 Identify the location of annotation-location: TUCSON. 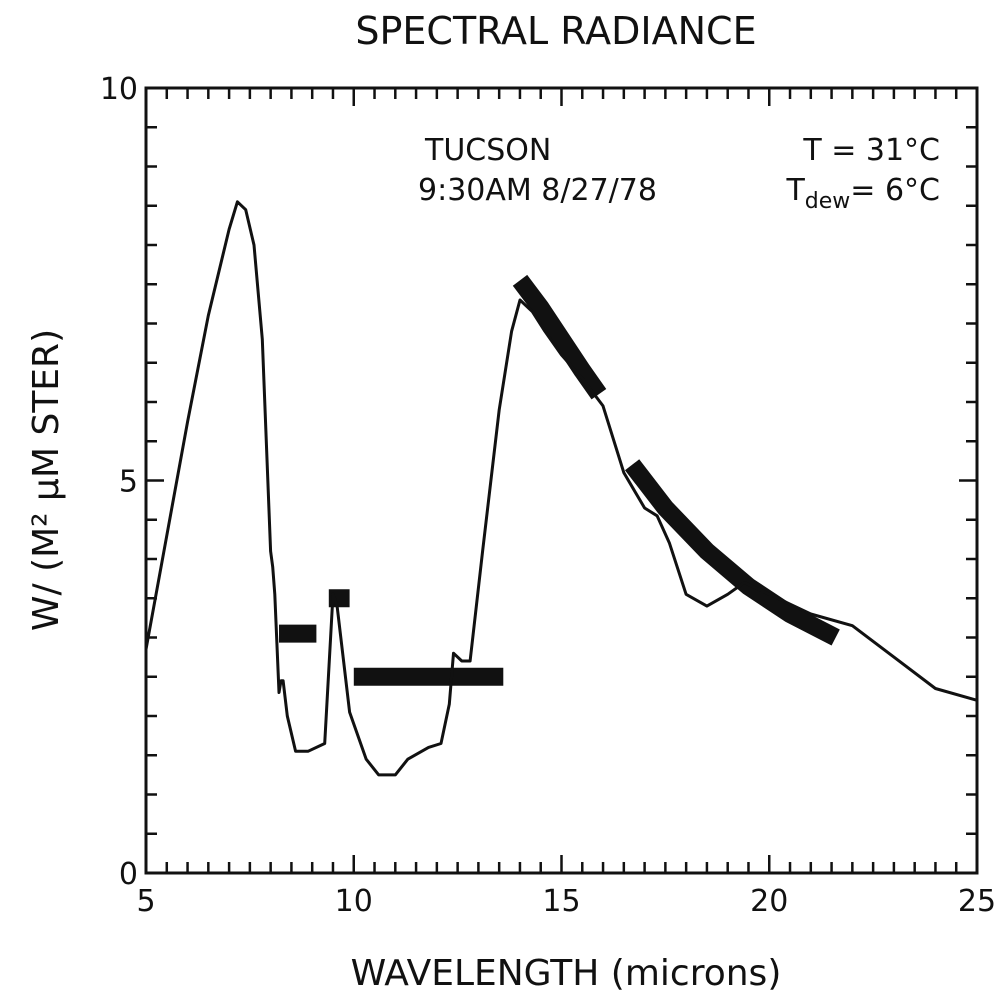
(487, 150).